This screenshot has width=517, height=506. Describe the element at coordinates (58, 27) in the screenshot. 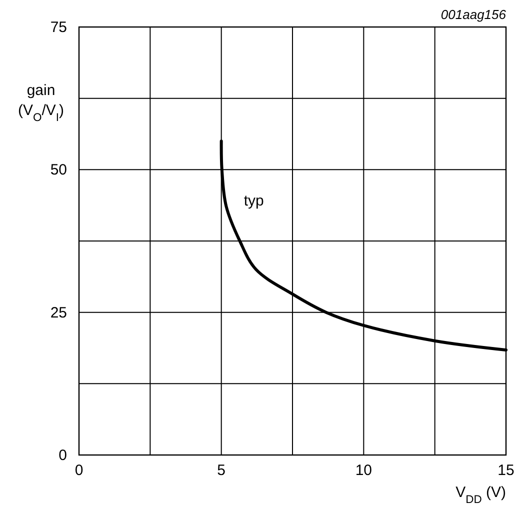

I see `y-tick-label: 75` at that location.